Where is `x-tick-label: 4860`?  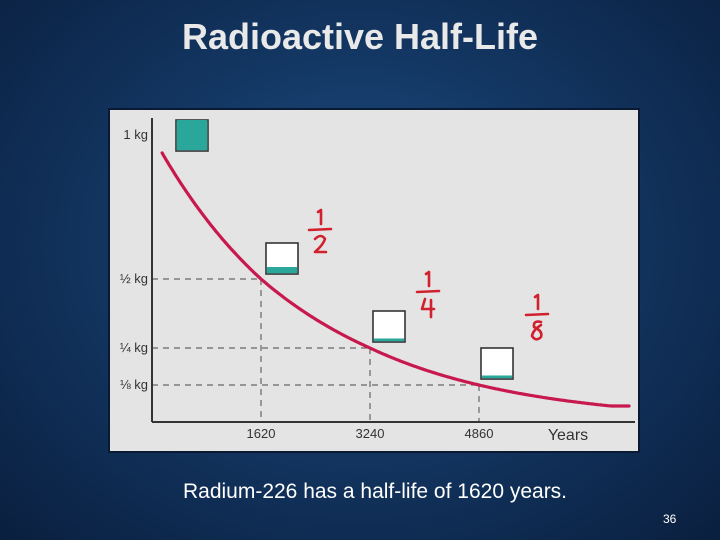 x-tick-label: 4860 is located at coordinates (479, 433).